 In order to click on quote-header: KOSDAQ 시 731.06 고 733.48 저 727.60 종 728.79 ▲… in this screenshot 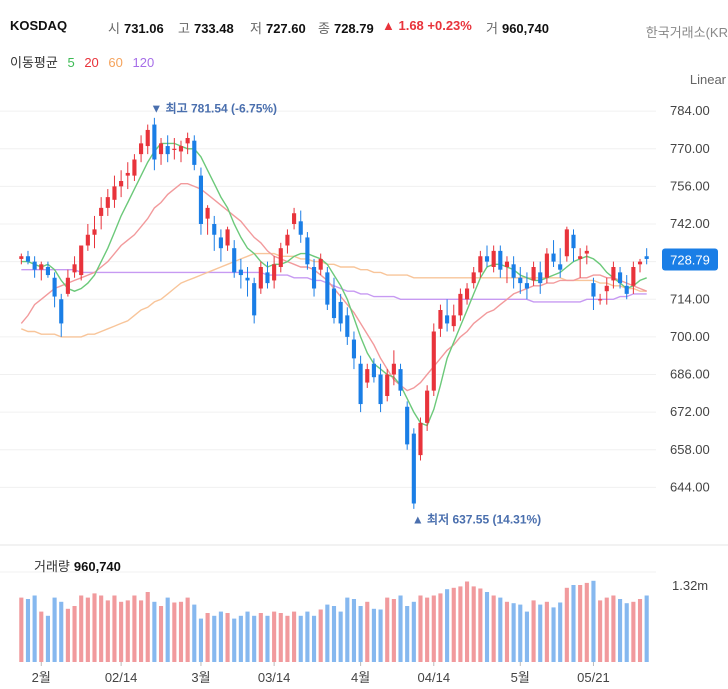, I will do `click(369, 26)`.